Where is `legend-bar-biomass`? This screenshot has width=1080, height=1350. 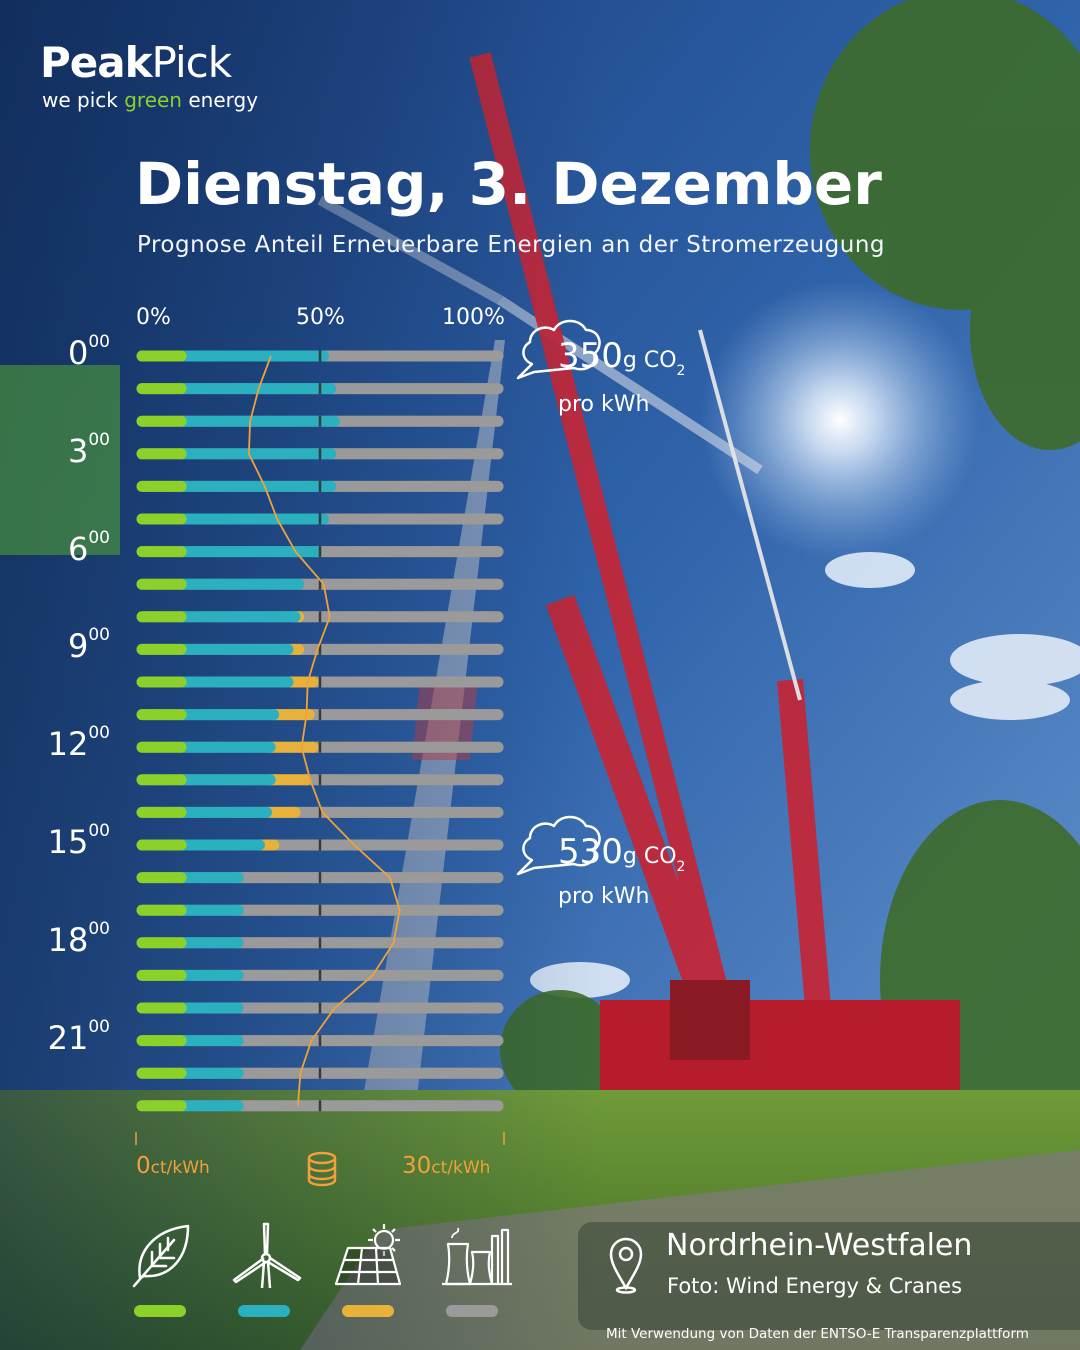
legend-bar-biomass is located at coordinates (160, 1311).